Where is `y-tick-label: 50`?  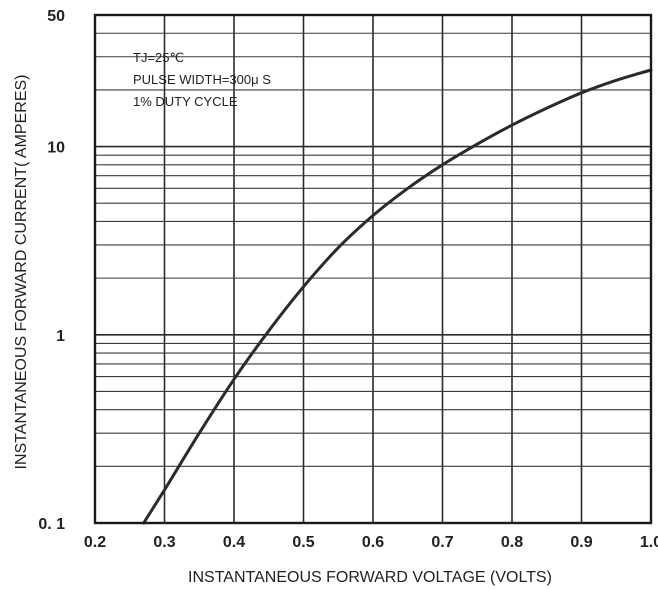
y-tick-label: 50 is located at coordinates (56, 16).